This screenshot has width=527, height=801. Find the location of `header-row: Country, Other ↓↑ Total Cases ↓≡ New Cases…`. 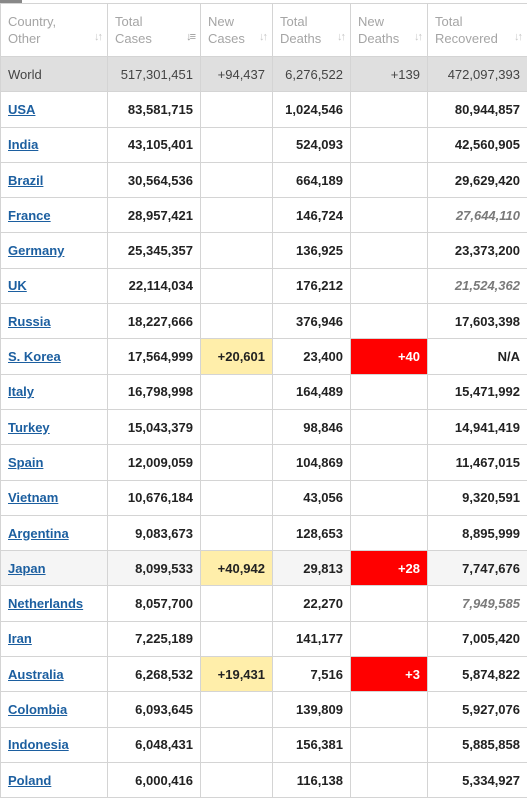

header-row: Country, Other ↓↑ Total Cases ↓≡ New Cases… is located at coordinates (263, 30).